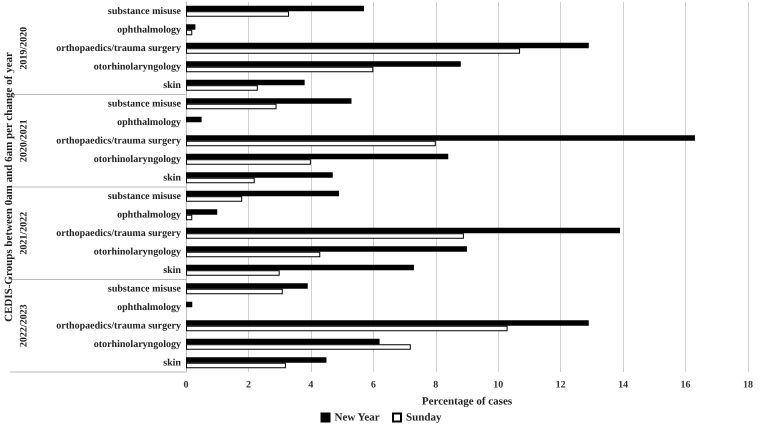  What do you see at coordinates (424, 418) in the screenshot?
I see `legend-label: Sunday` at bounding box center [424, 418].